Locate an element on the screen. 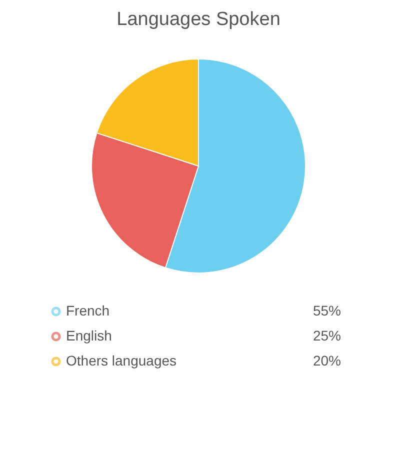 The width and height of the screenshot is (397, 452). chart-title: Languages Spoken is located at coordinates (198, 19).